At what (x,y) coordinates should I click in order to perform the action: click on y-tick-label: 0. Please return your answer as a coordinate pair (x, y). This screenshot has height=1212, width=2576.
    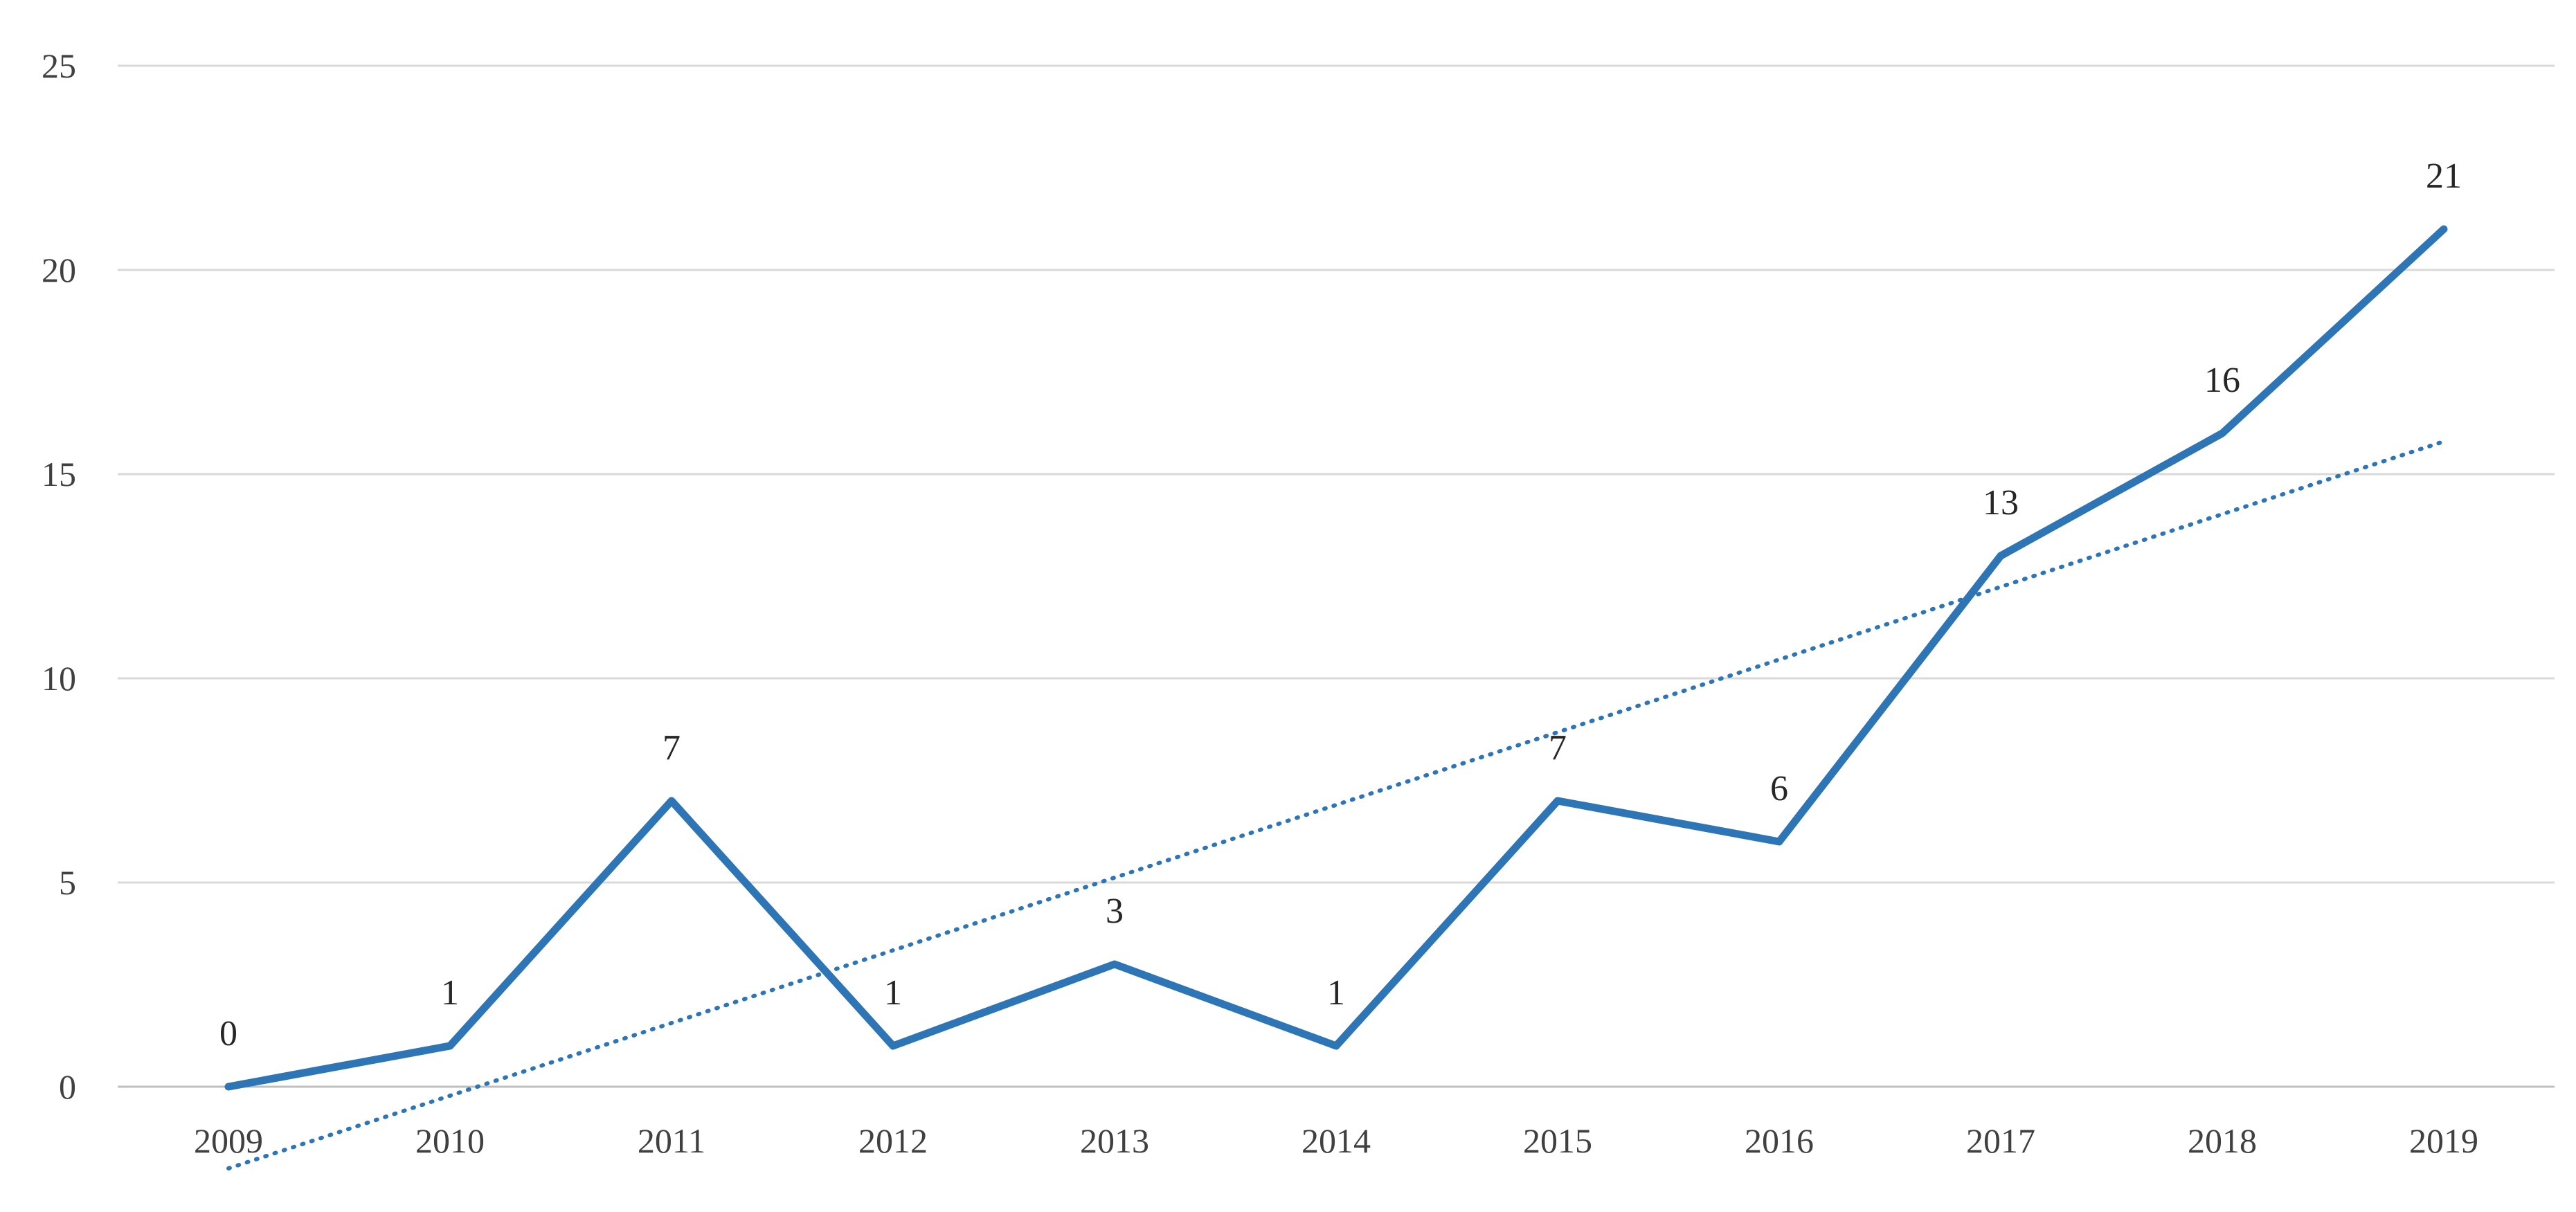
    Looking at the image, I should click on (67, 1086).